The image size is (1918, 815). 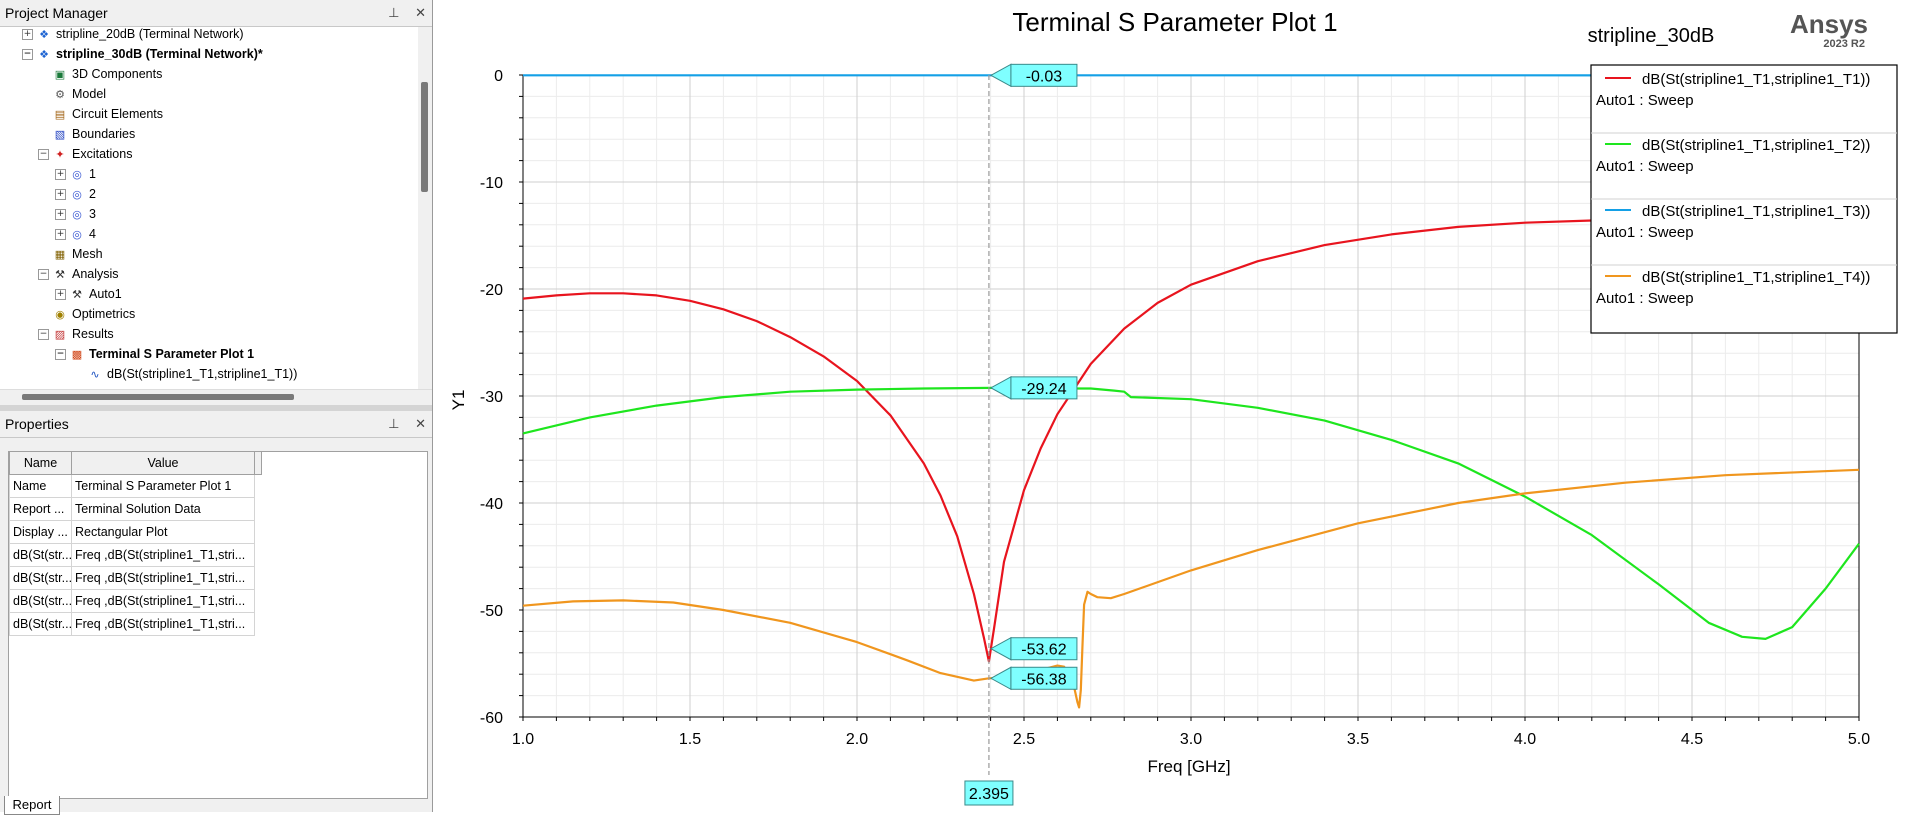 I want to click on property-row: Display ...Rectangular Plot, so click(x=136, y=532).